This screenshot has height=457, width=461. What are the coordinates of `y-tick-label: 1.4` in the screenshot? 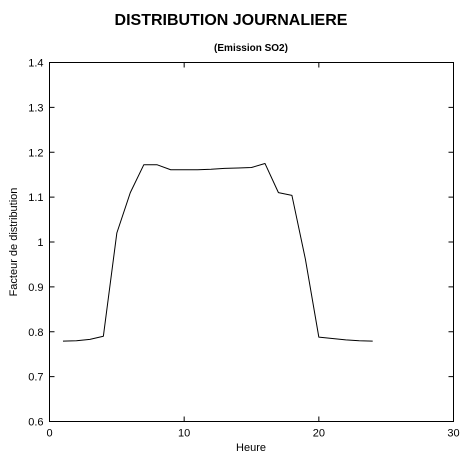 It's located at (35, 64).